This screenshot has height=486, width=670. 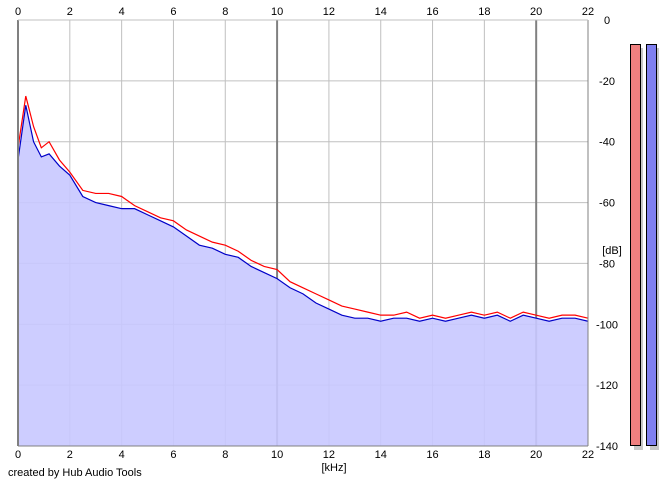 What do you see at coordinates (277, 455) in the screenshot?
I see `x-tick-label-bottom: 10` at bounding box center [277, 455].